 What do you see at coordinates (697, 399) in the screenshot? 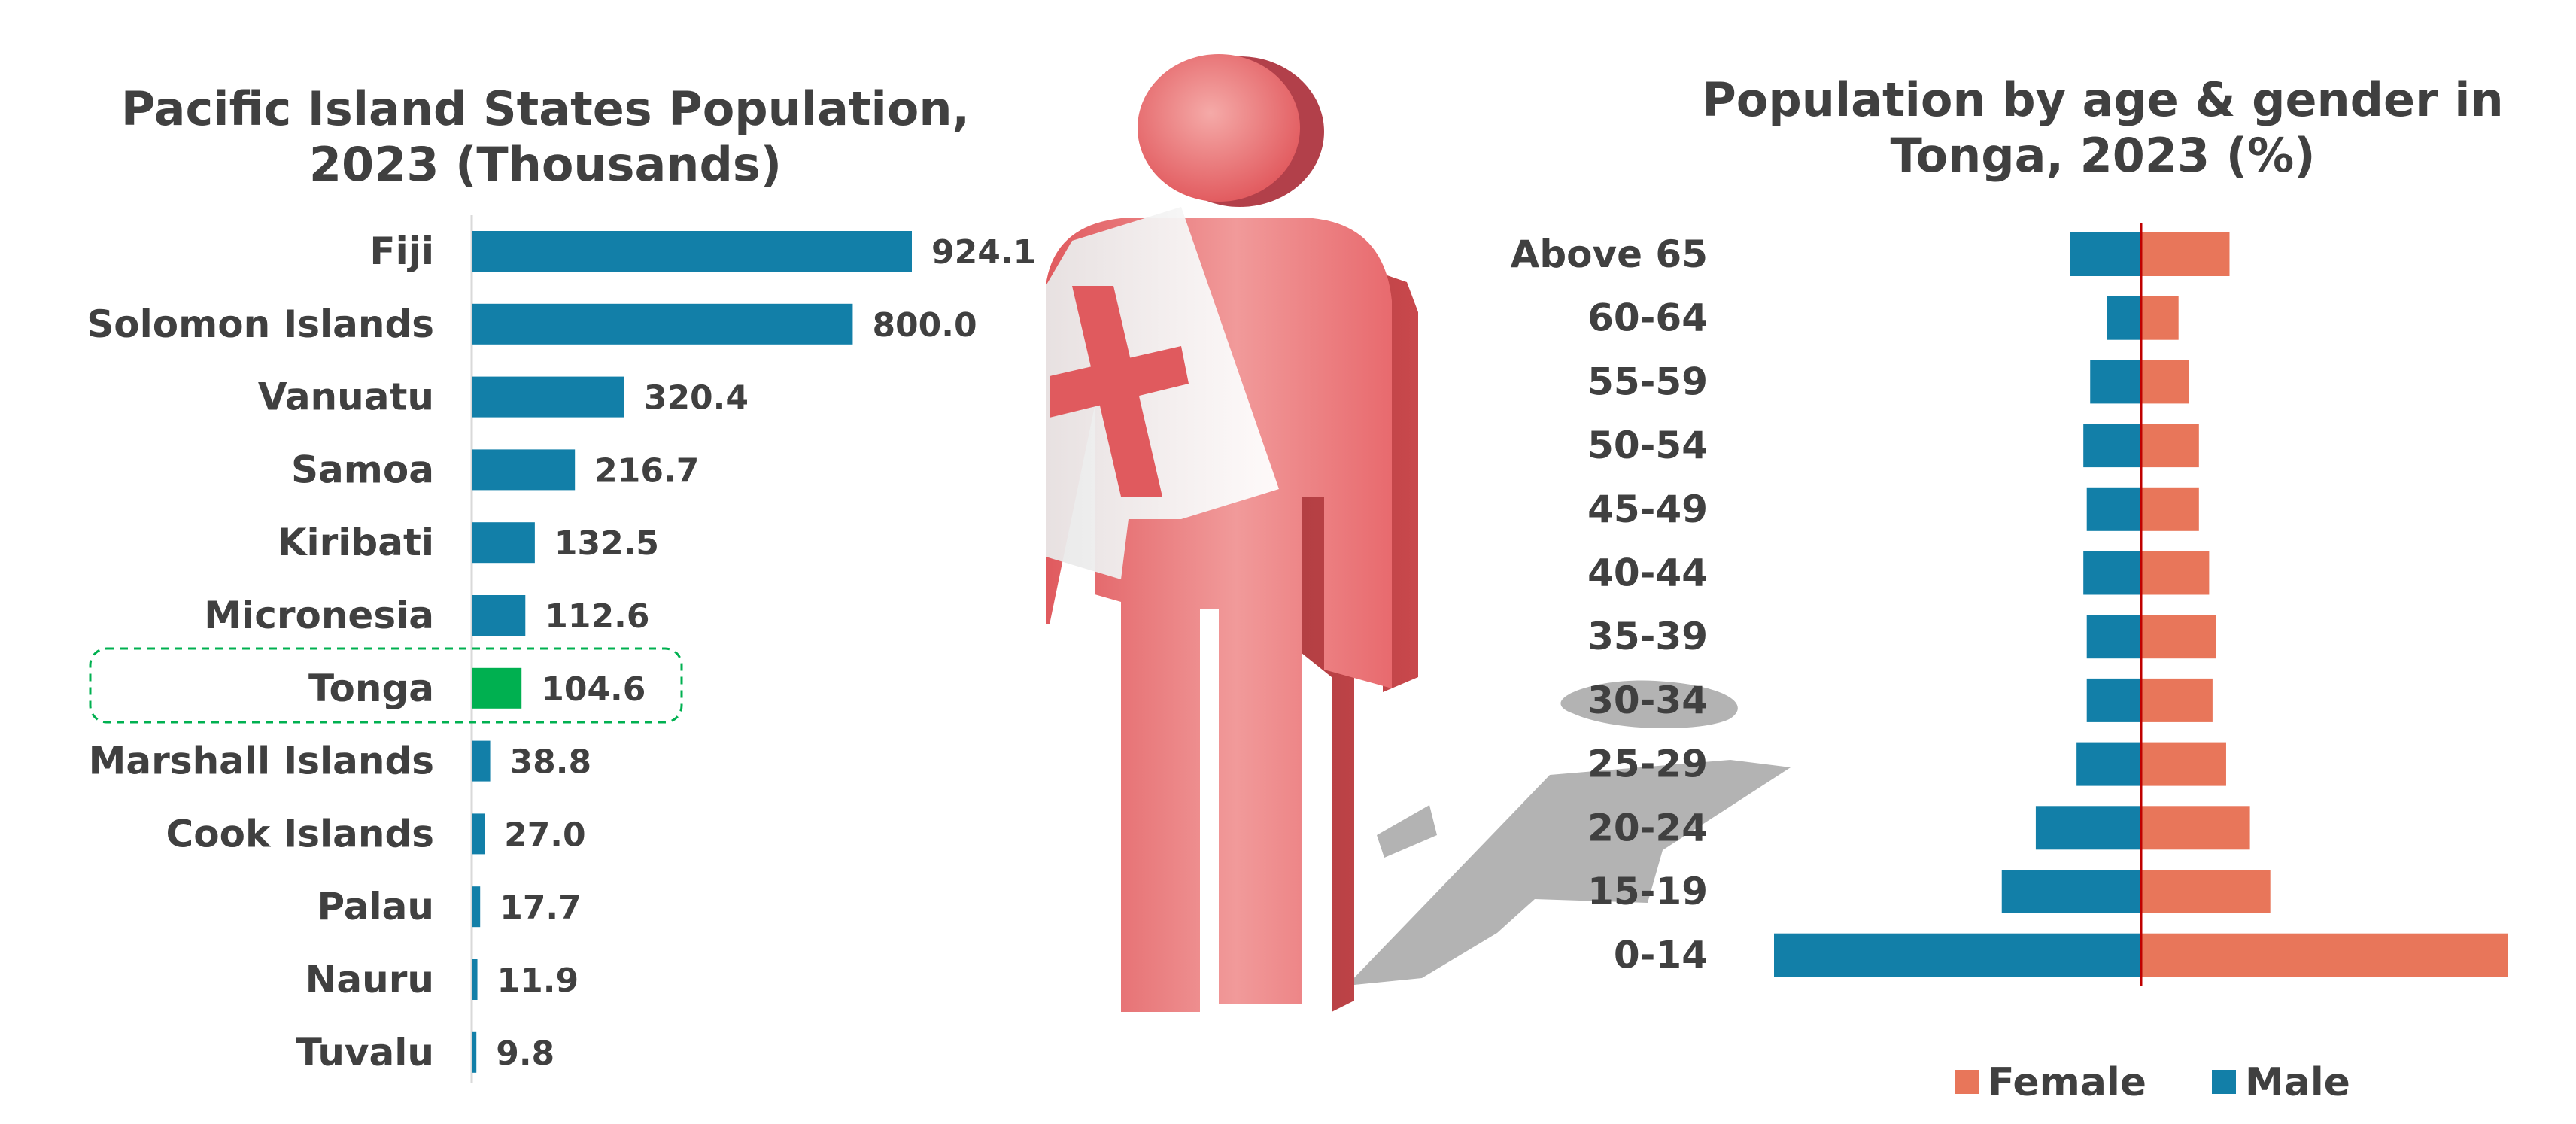
I see `value-label-vanuatu: 320.4` at bounding box center [697, 399].